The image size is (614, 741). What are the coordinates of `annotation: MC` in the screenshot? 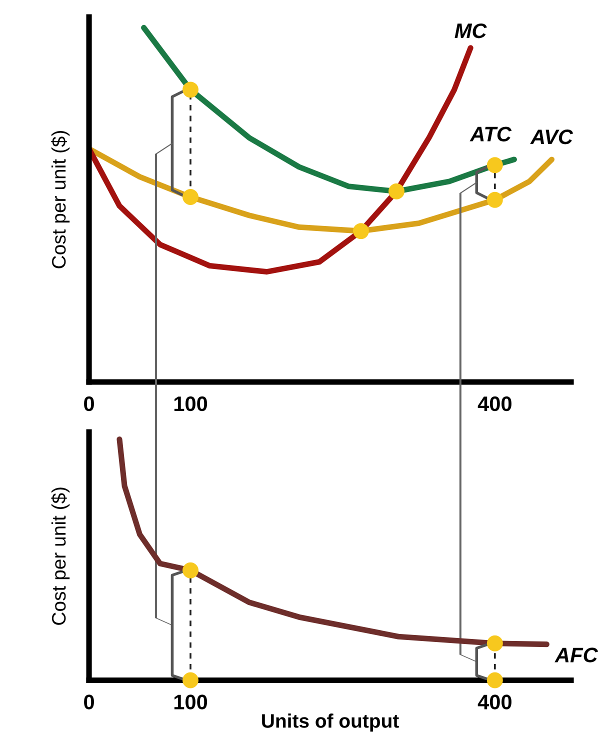 It's located at (471, 30).